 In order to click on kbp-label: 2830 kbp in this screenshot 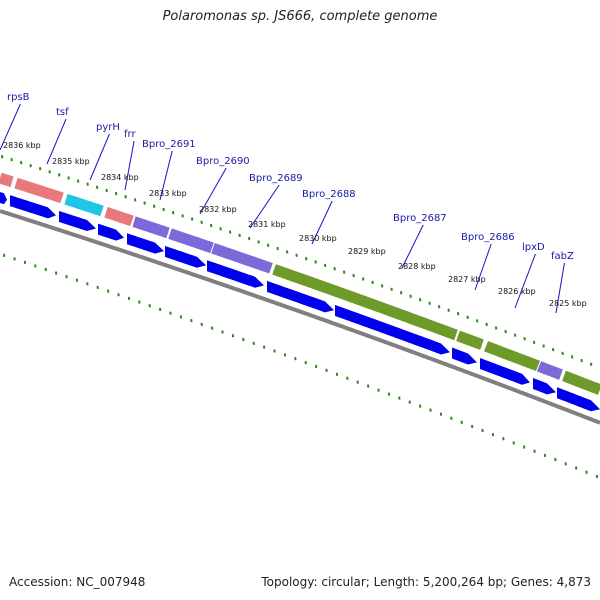, I will do `click(318, 238)`.